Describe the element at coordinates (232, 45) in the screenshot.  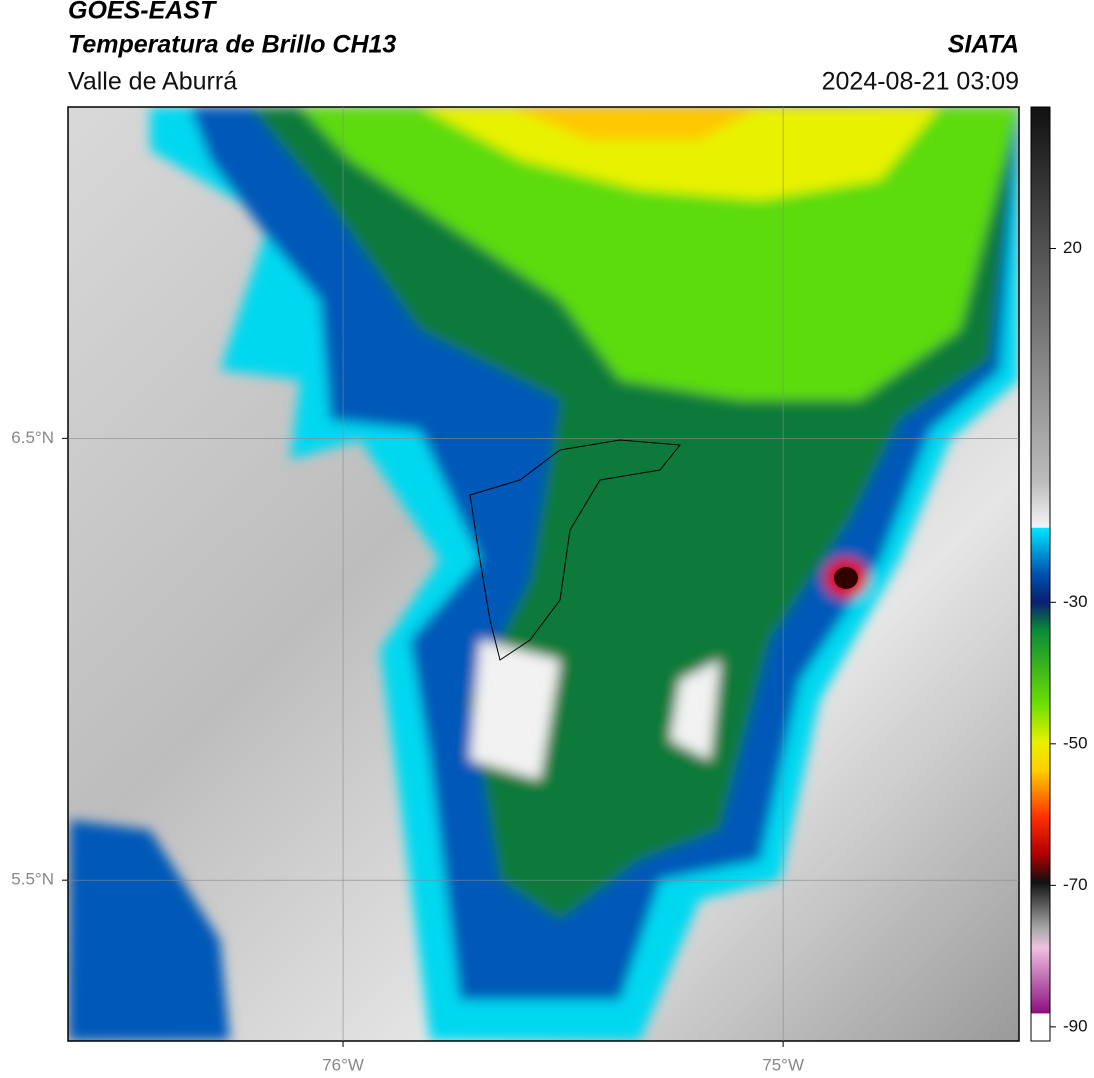
I see `subtitle: Temperatura de Brillo CH13` at that location.